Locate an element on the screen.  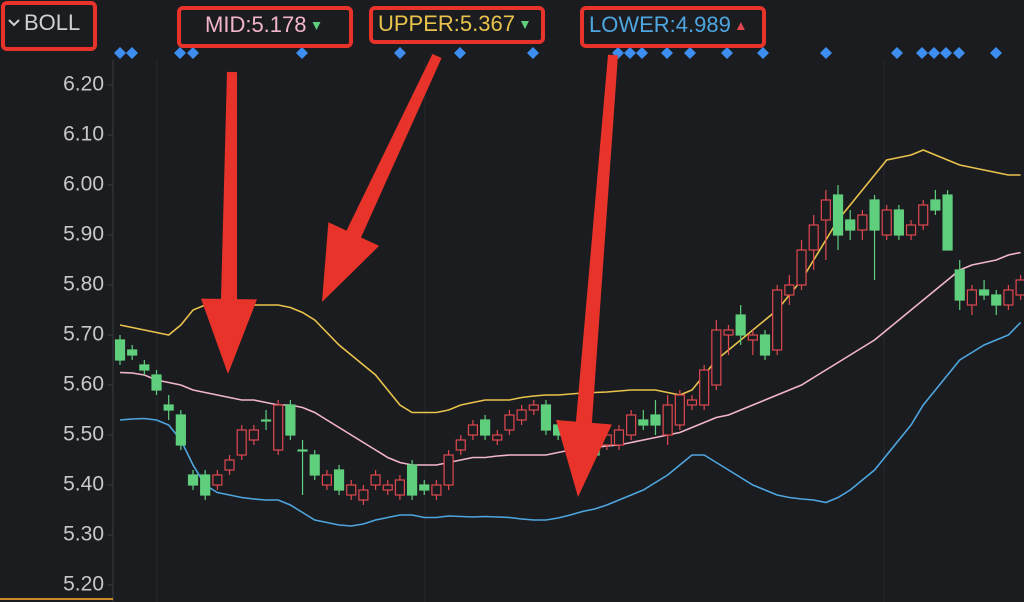
highlight-box is located at coordinates (265, 27).